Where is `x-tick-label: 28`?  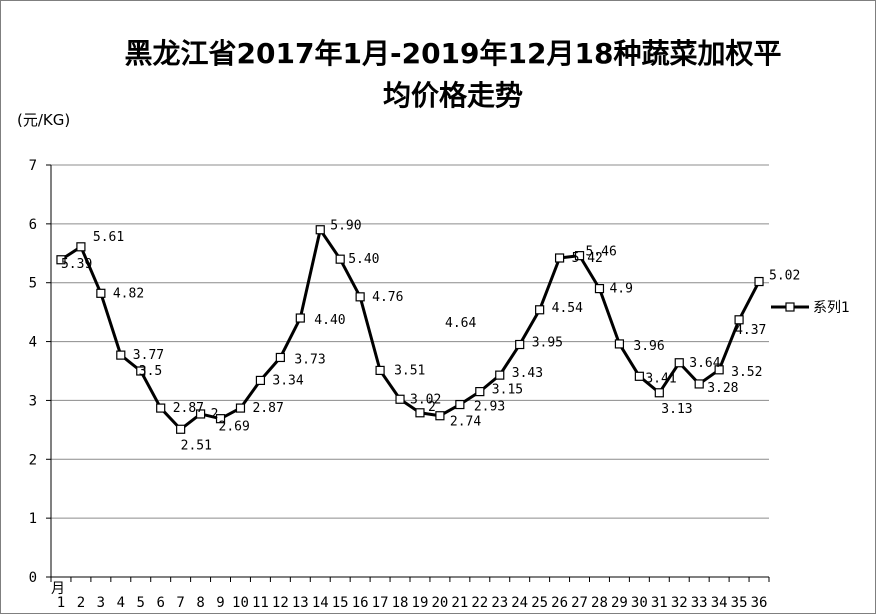 x-tick-label: 28 is located at coordinates (599, 603).